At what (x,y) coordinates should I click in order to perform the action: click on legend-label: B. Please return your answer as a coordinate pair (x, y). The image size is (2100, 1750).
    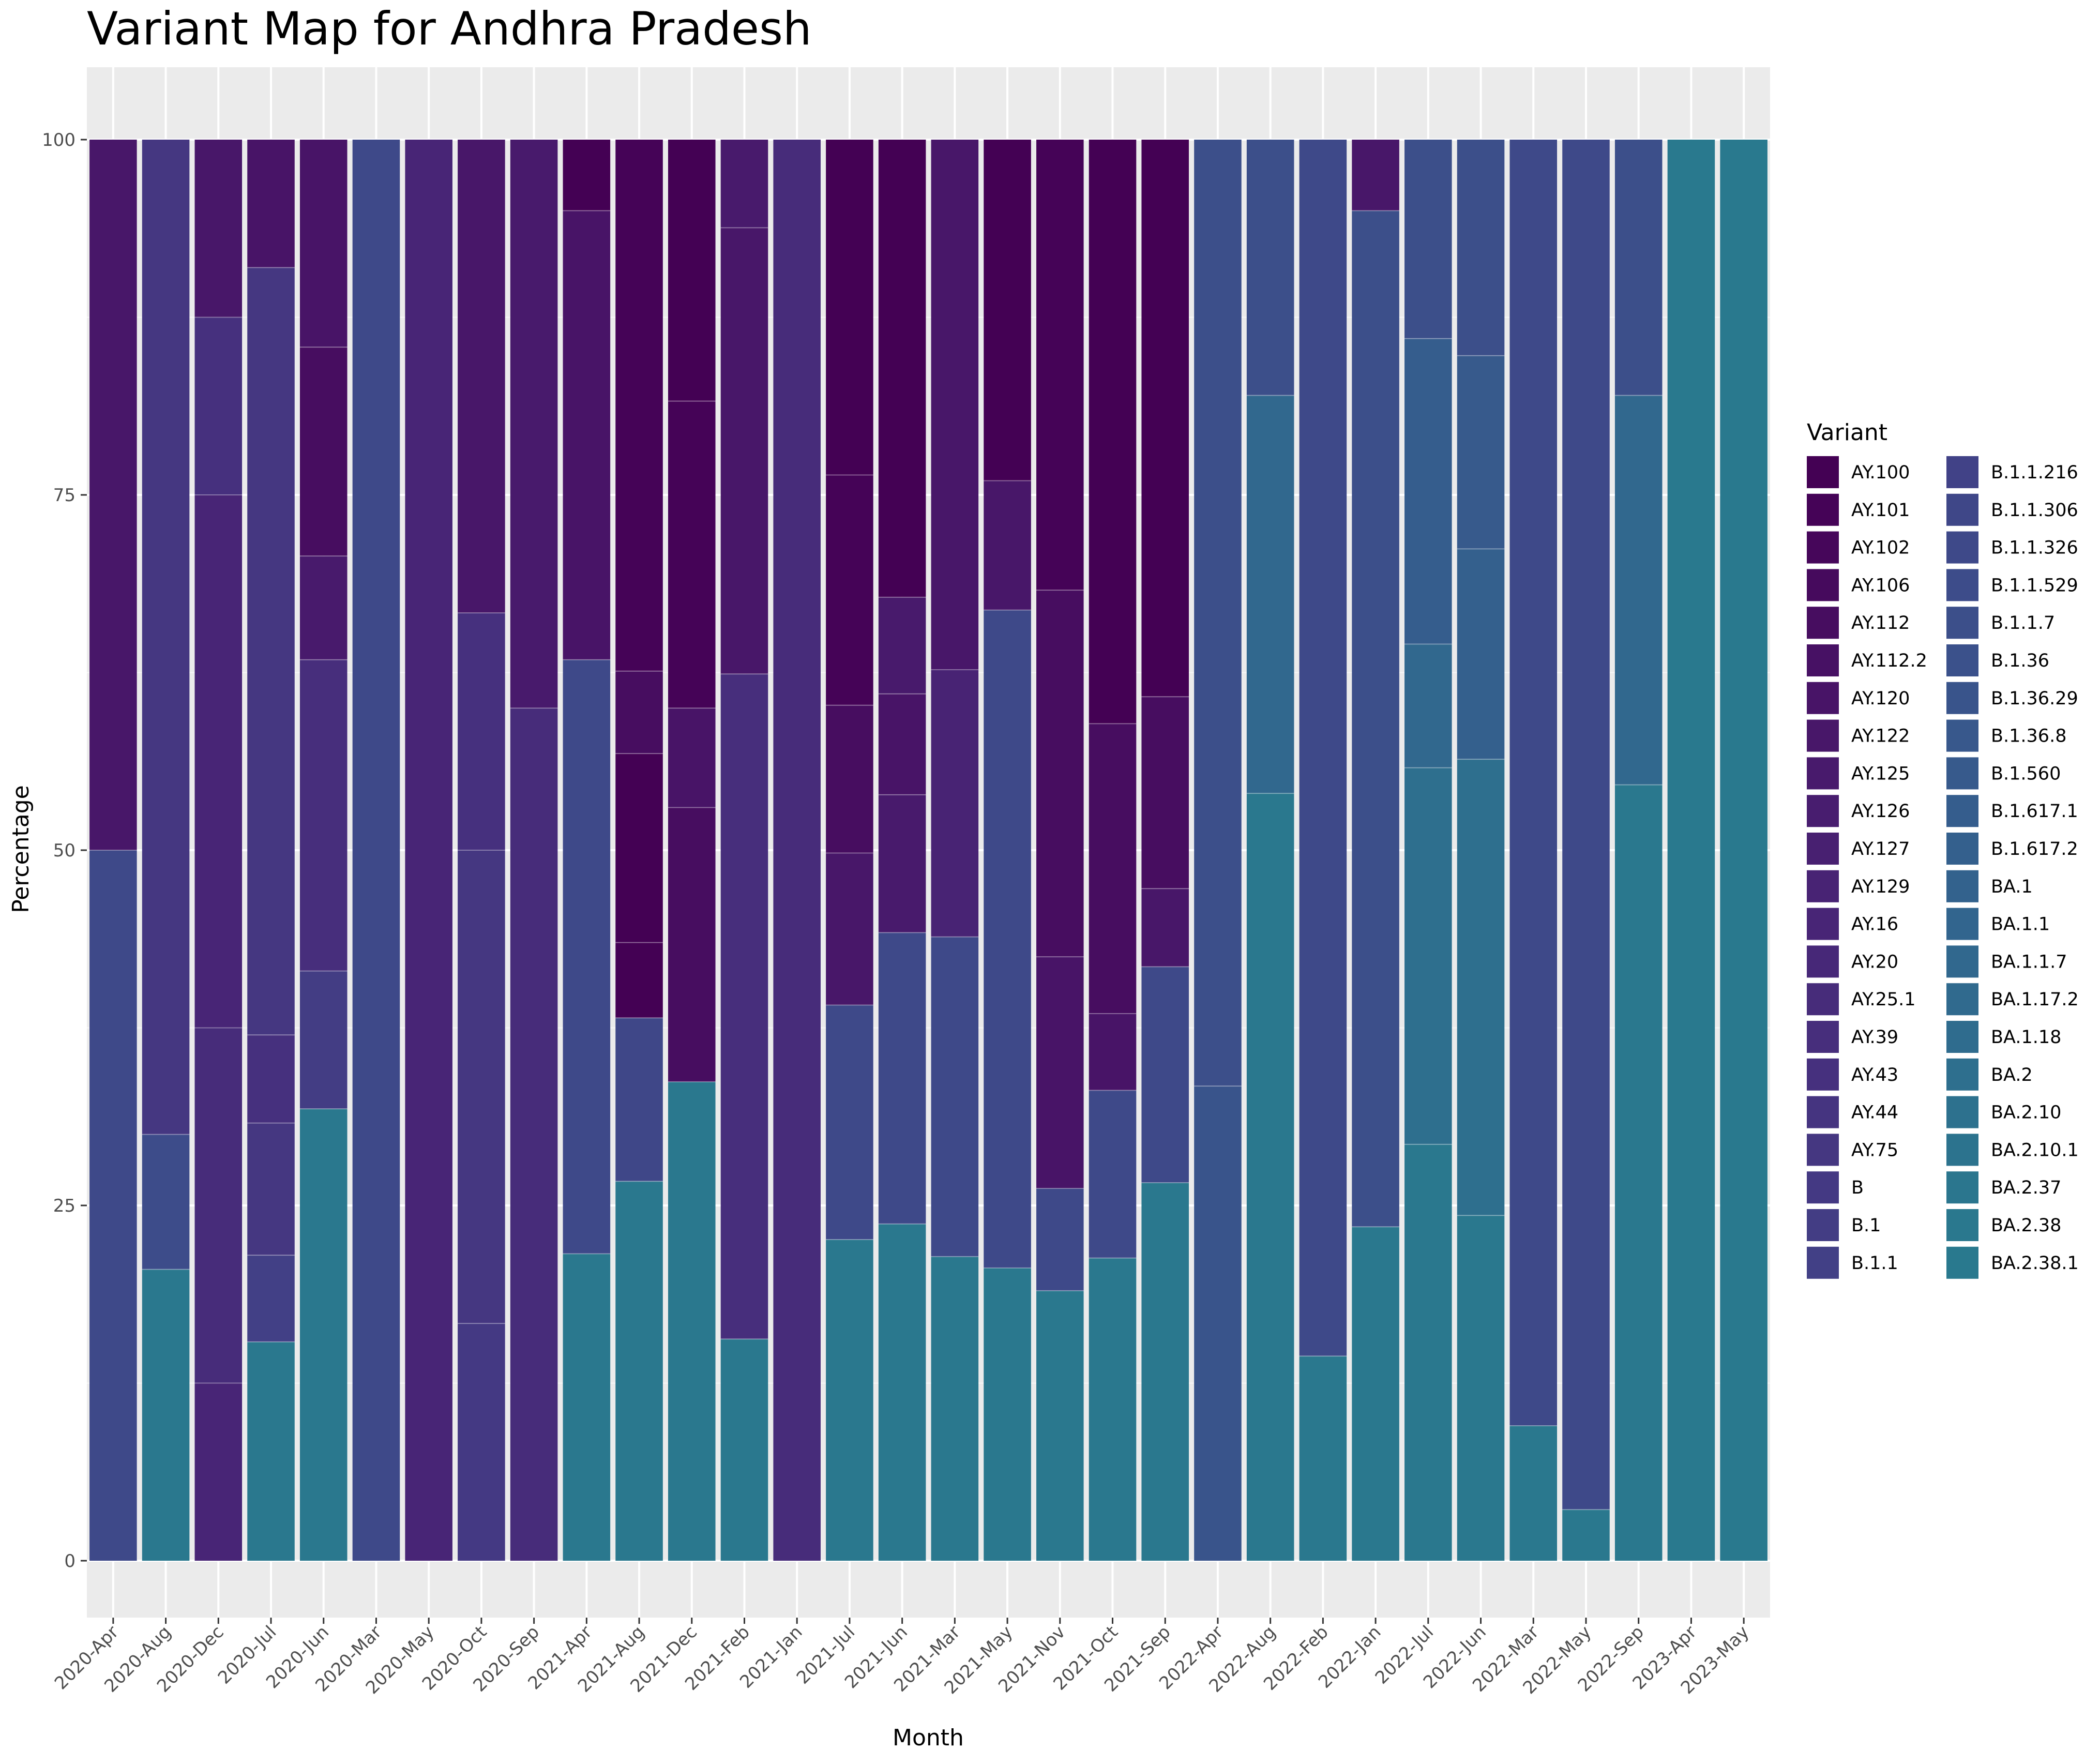
    Looking at the image, I should click on (1858, 1188).